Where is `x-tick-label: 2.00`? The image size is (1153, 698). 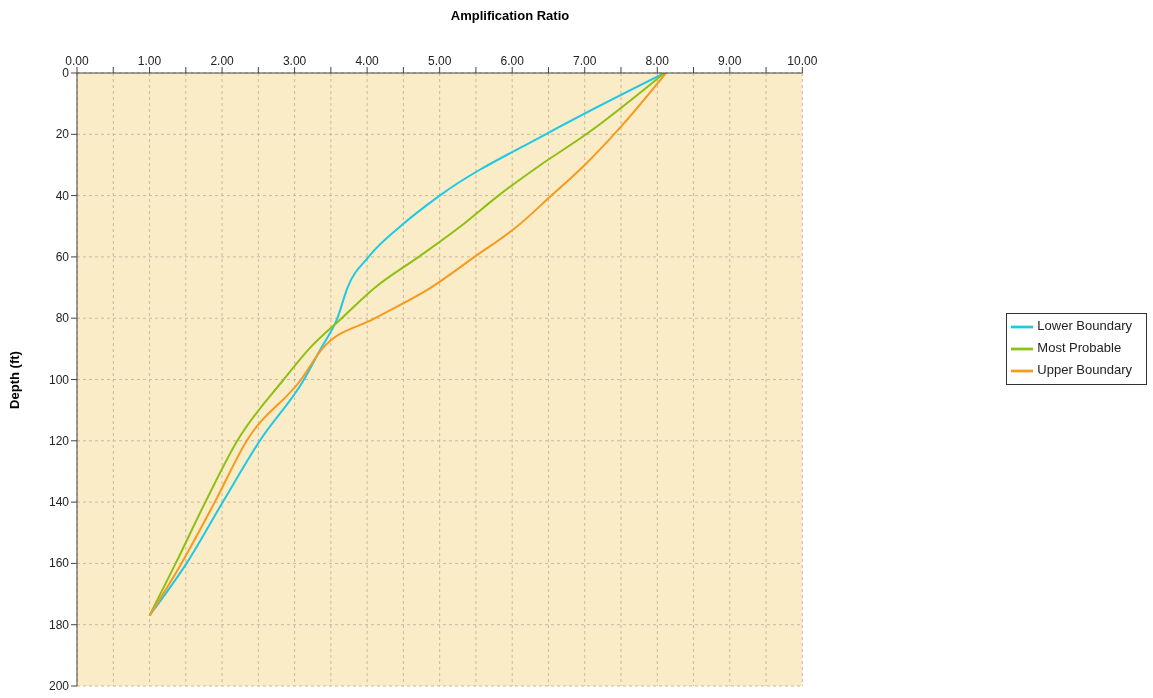
x-tick-label: 2.00 is located at coordinates (222, 61).